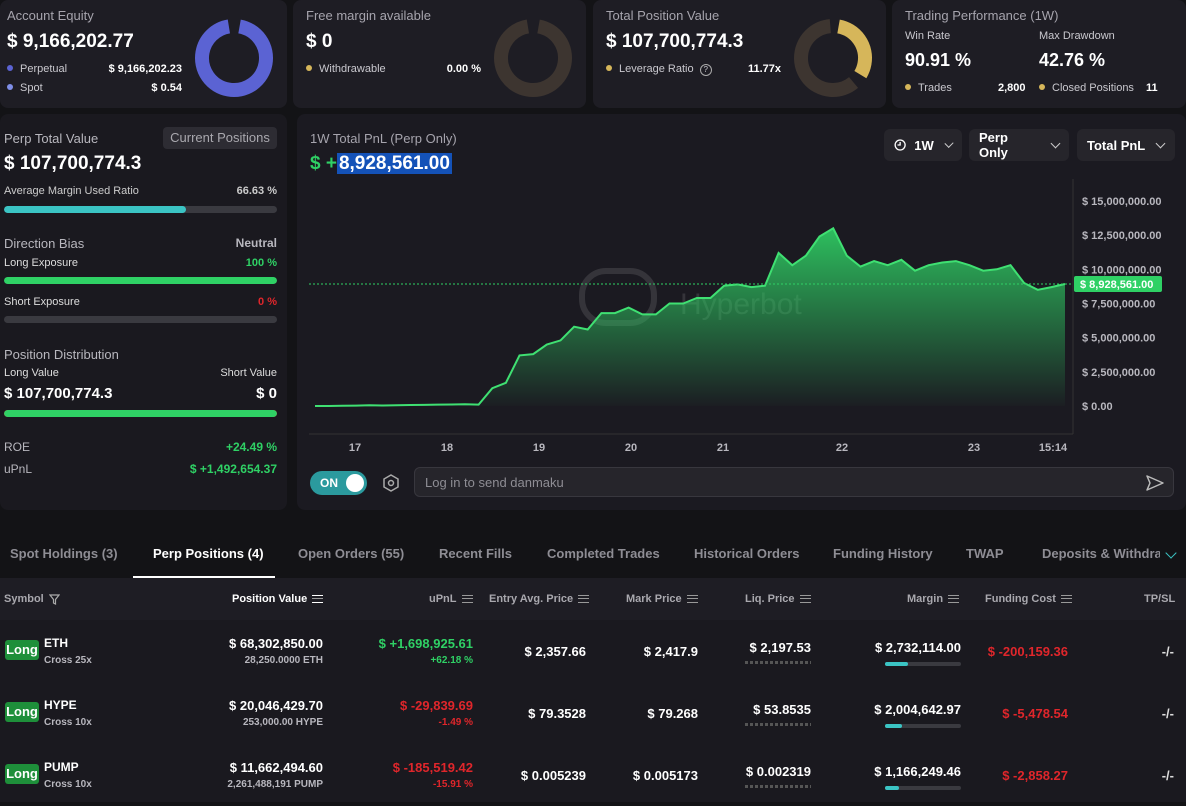 This screenshot has width=1186, height=806. I want to click on perp-total-value: $ 107,700,774.3, so click(73, 163).